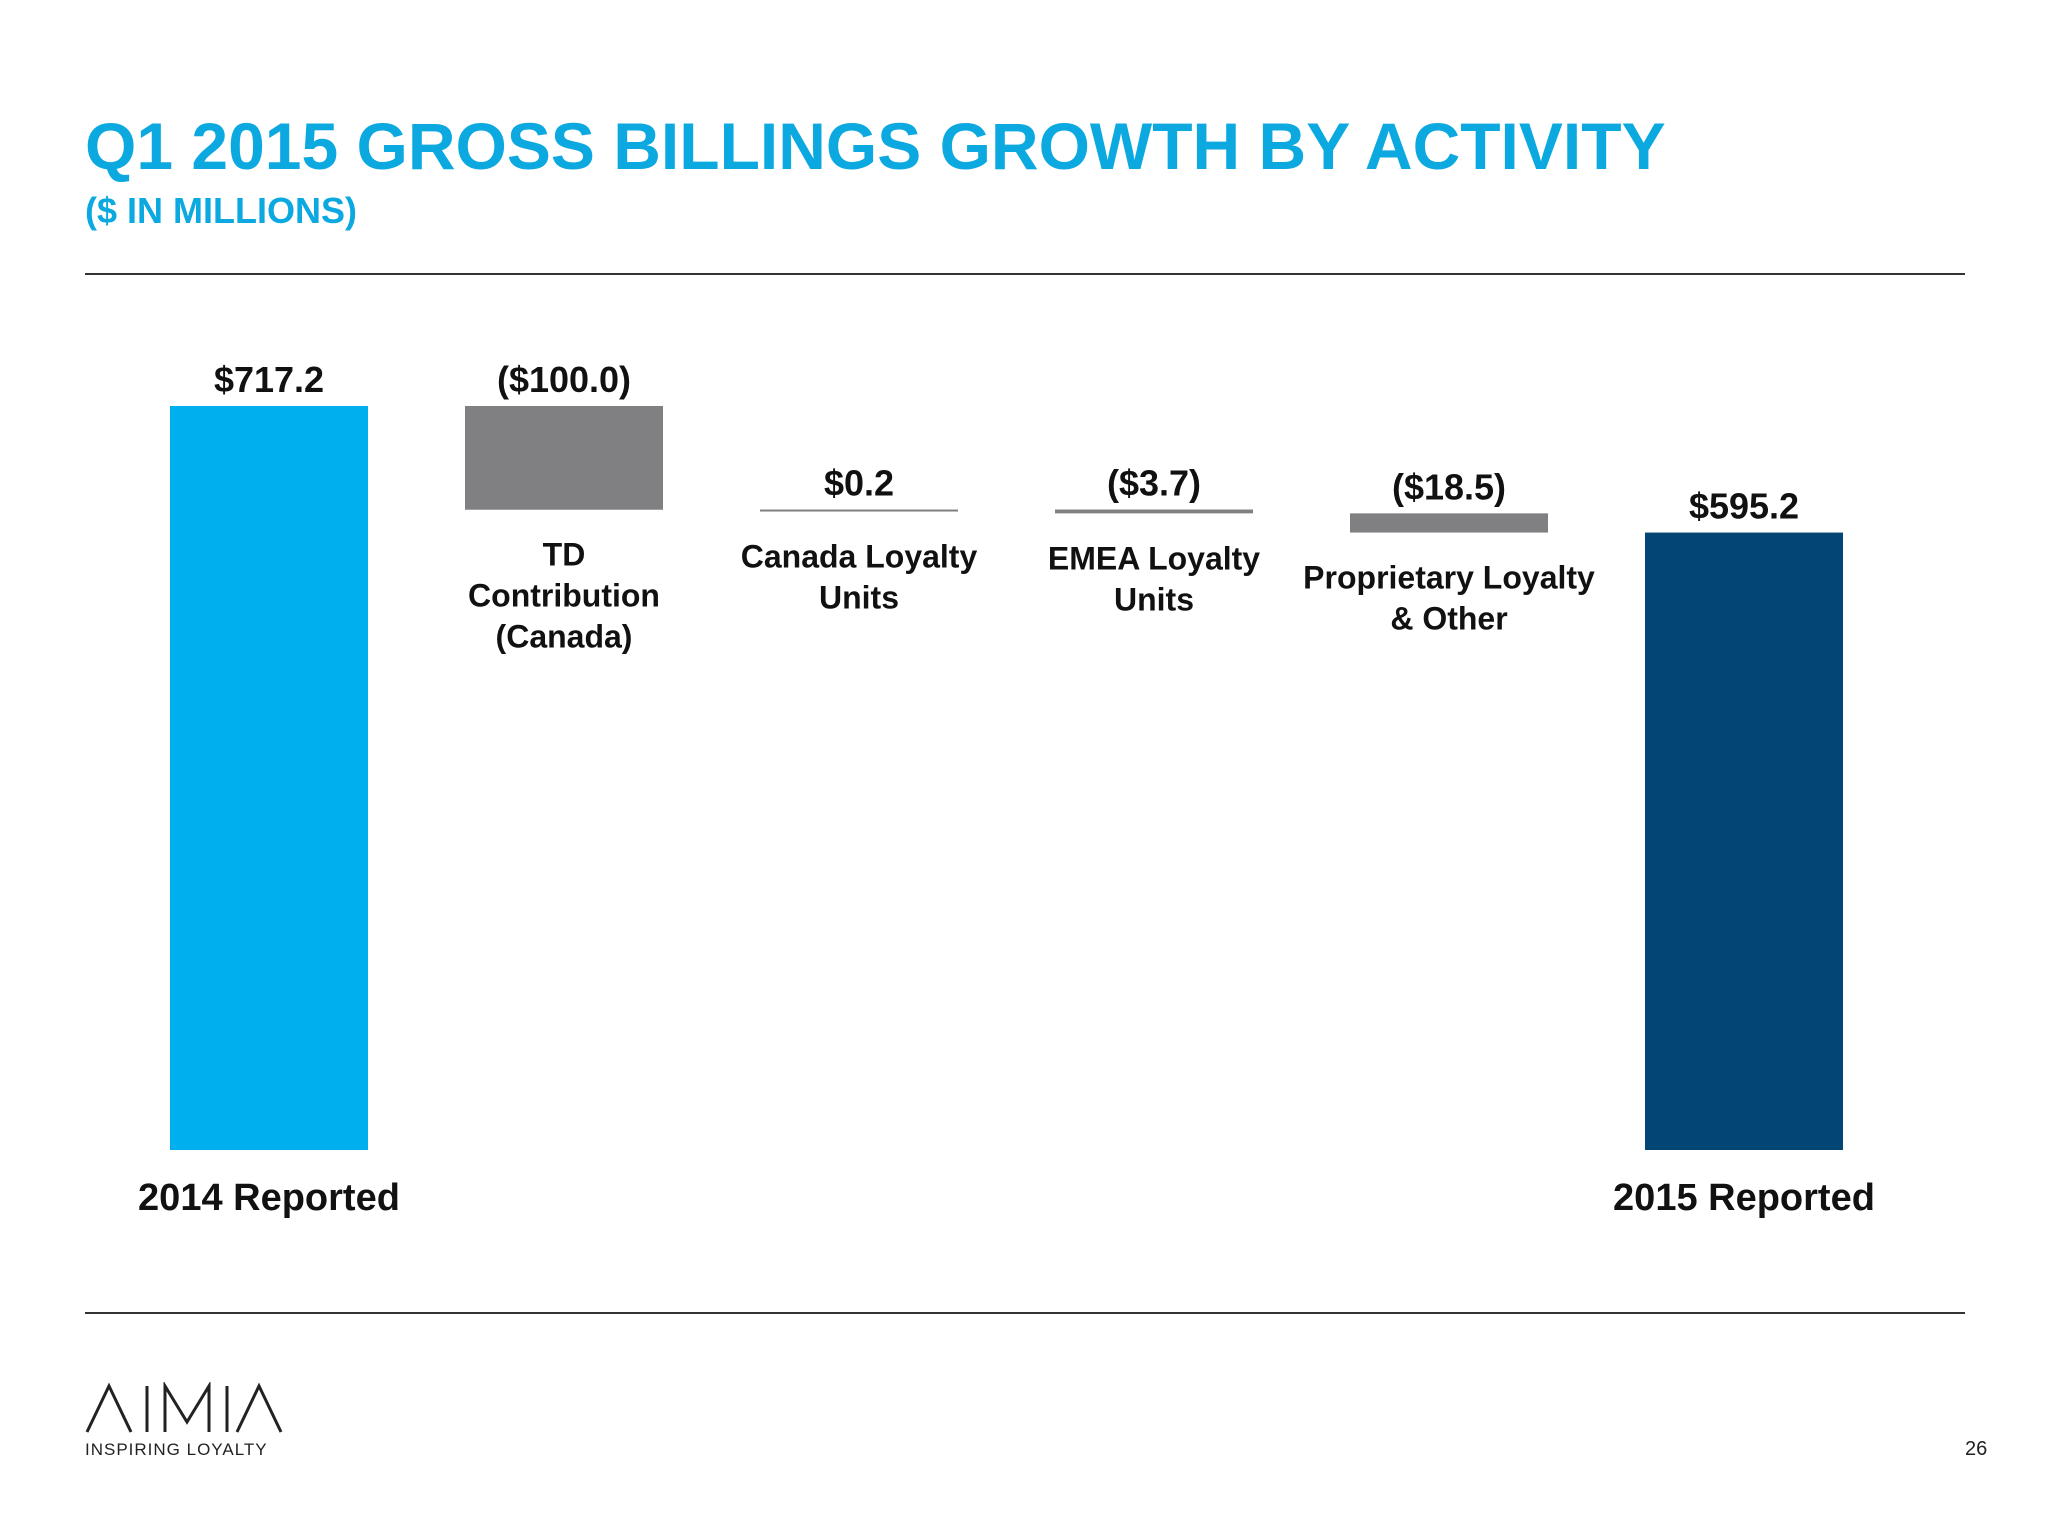 This screenshot has height=1536, width=2048. I want to click on category-label-4: EMEA Loyalty Units, so click(1154, 578).